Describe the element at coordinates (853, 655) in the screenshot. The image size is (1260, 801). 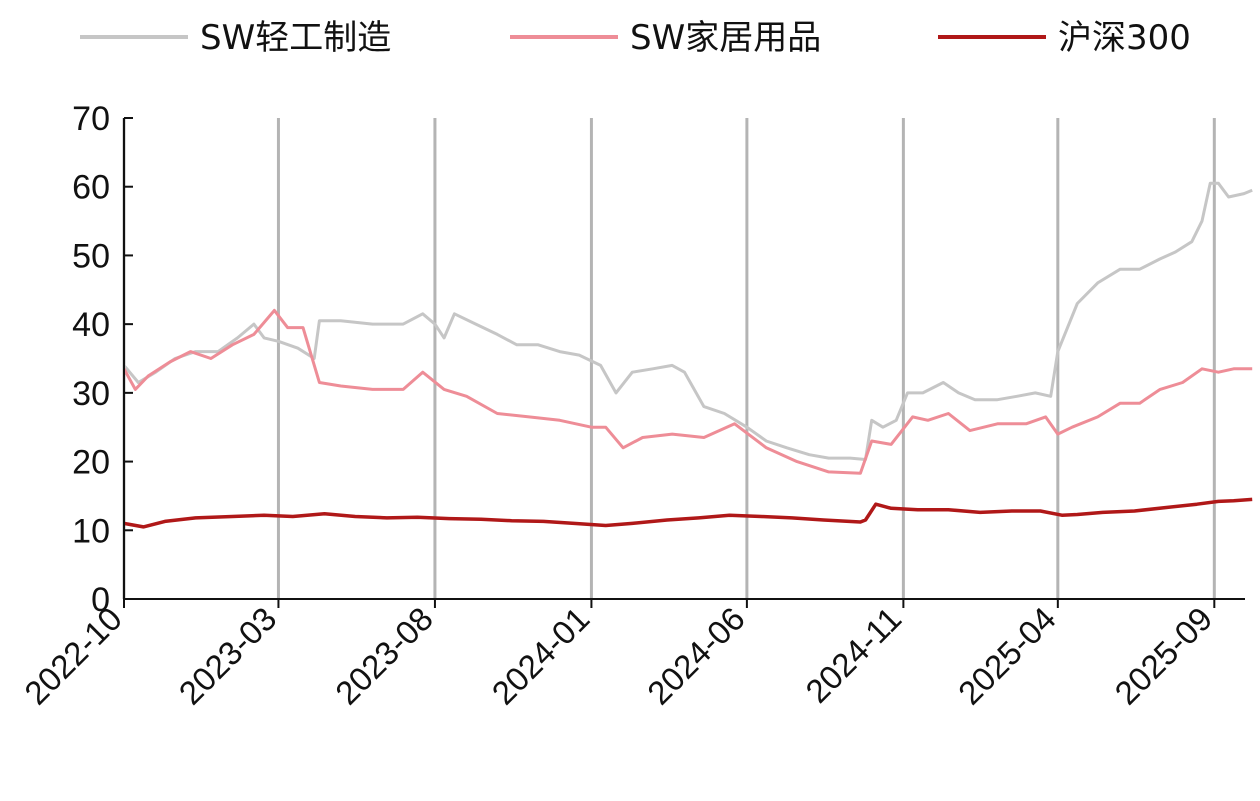
I see `x-tick-label-2024-11: 2024-11` at that location.